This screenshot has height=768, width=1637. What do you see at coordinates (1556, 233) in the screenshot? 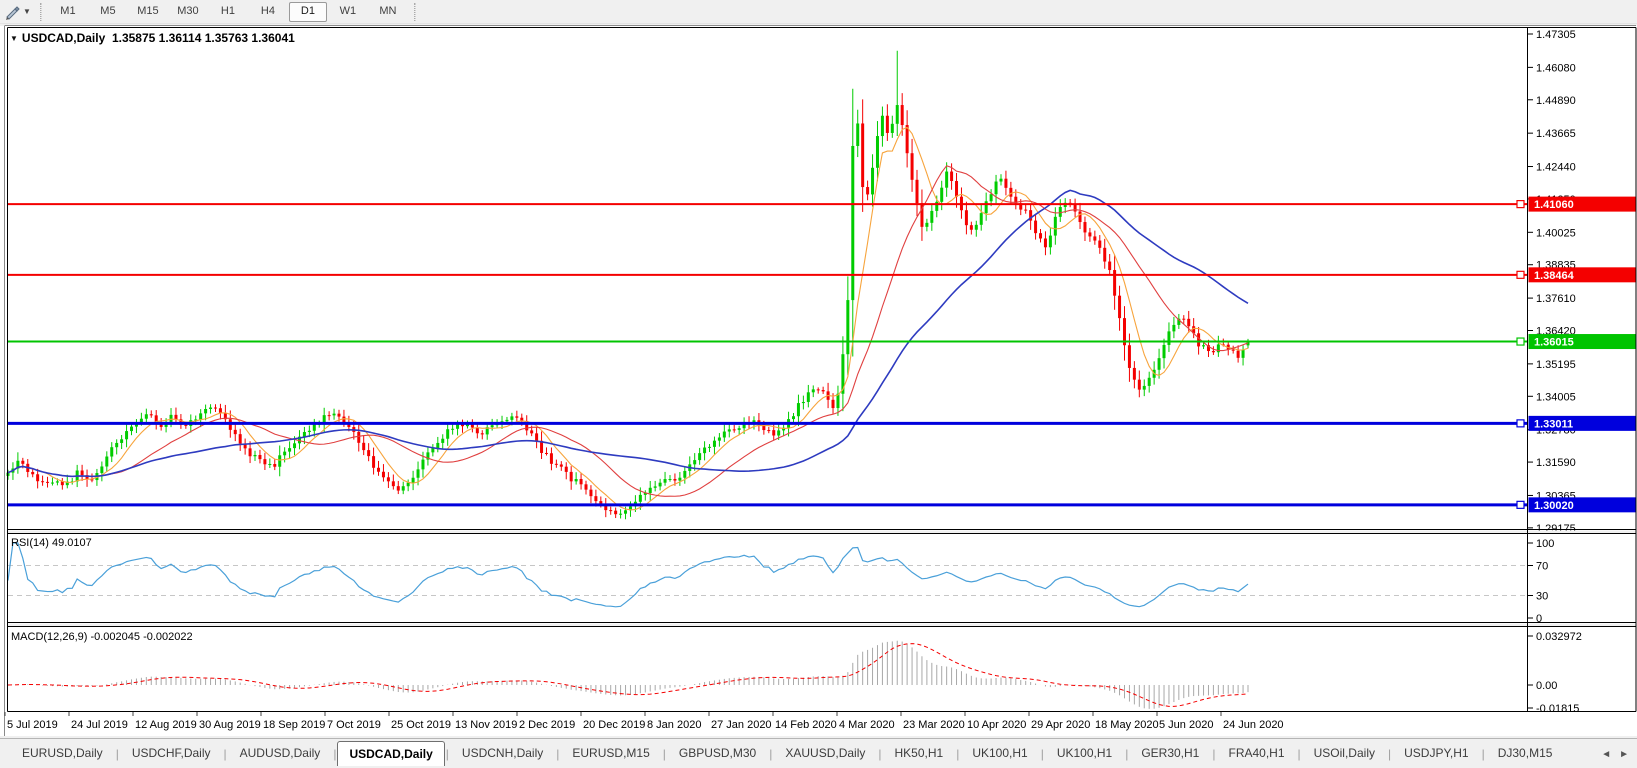
I see `price-axis-label: 1.40025` at bounding box center [1556, 233].